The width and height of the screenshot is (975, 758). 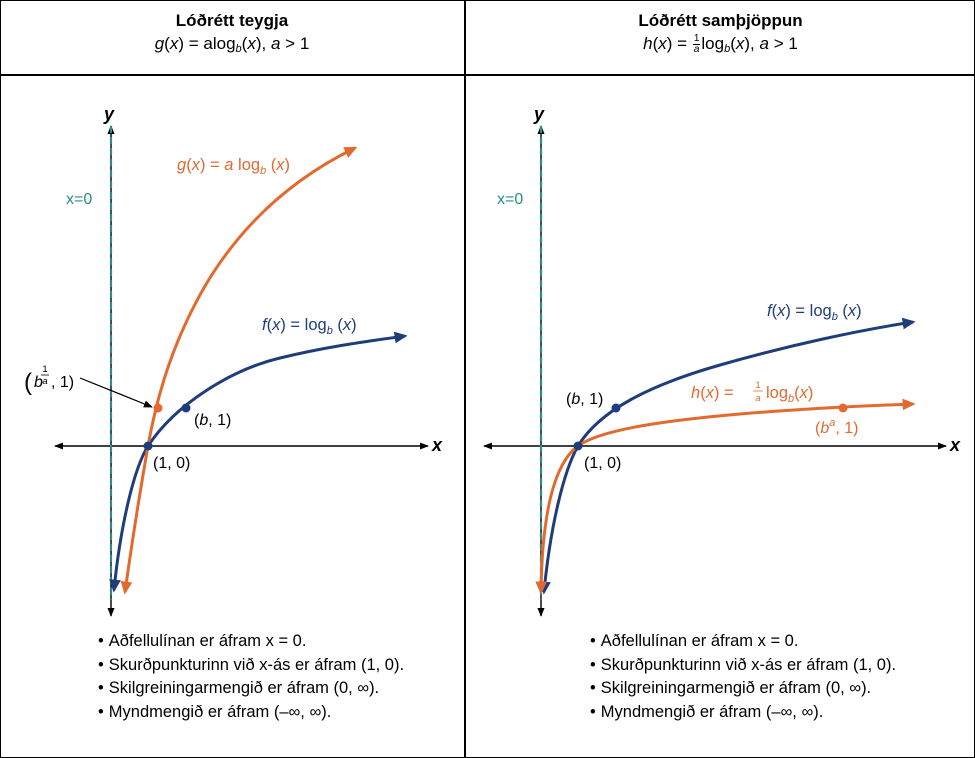 I want to click on header-divider, so click(x=487, y=75).